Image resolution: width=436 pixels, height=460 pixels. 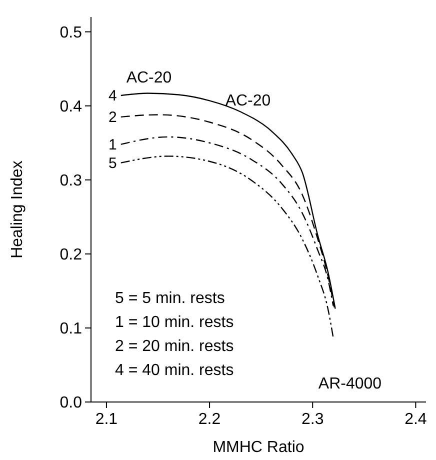 I want to click on y-axis-title: Healing Index, so click(x=17, y=209).